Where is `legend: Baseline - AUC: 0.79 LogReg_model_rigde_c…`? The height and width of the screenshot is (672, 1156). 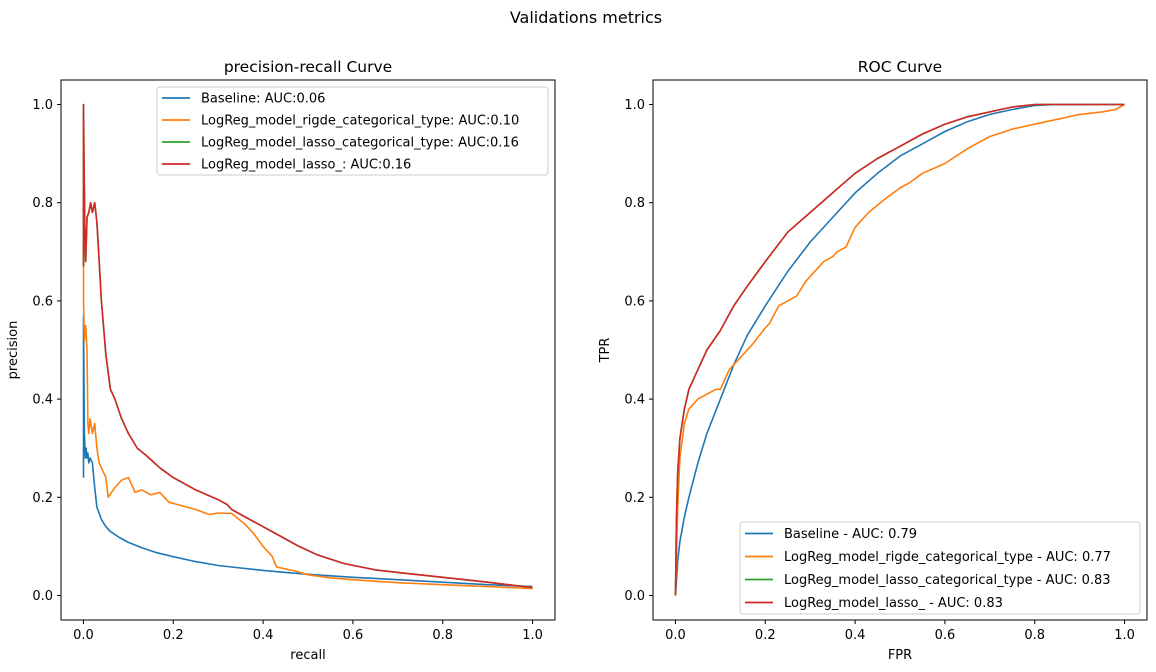
legend: Baseline - AUC: 0.79 LogReg_model_rigde_c… is located at coordinates (940, 568).